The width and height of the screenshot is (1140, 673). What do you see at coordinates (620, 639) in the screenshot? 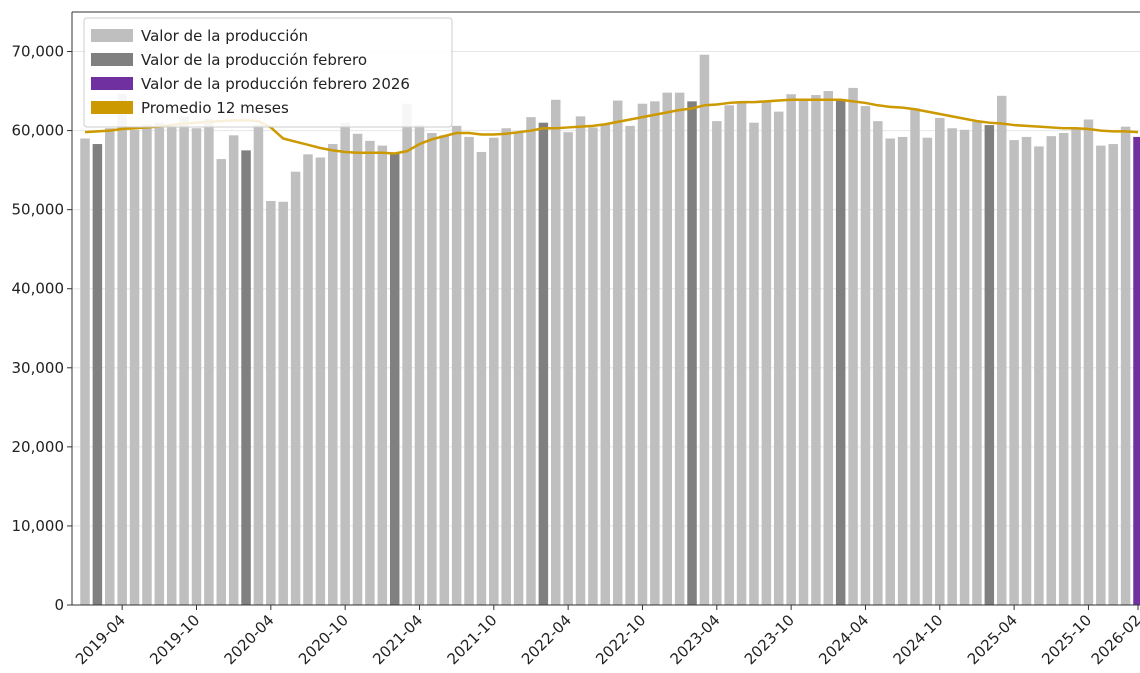
I see `x-tick-label: 2022-10` at bounding box center [620, 639].